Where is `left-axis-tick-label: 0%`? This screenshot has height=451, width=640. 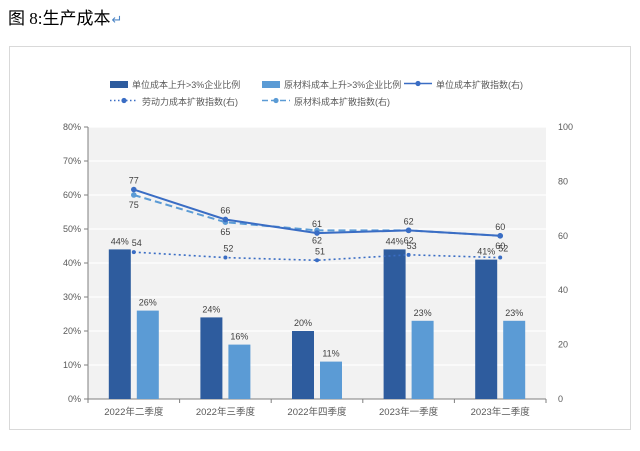
left-axis-tick-label: 0% is located at coordinates (74, 399).